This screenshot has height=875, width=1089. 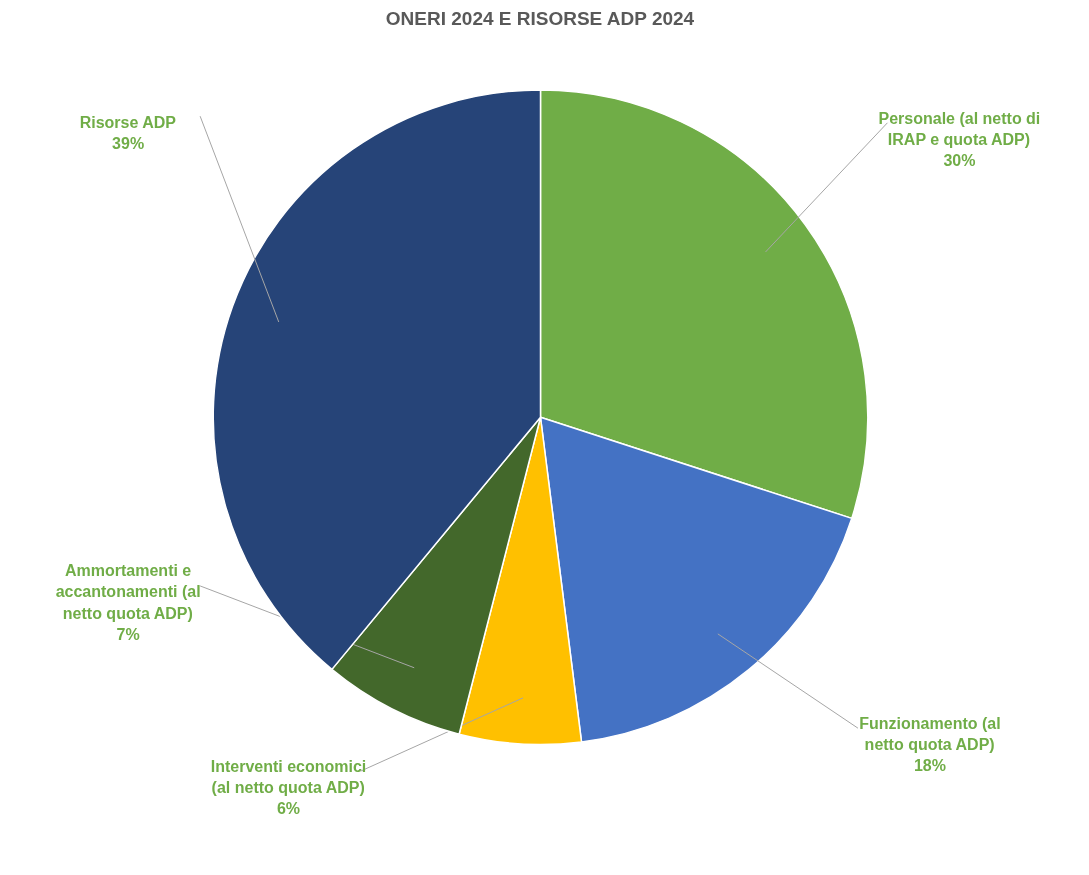 I want to click on slice-label: Interventi economici (al netto quota ADP), so click(x=288, y=777).